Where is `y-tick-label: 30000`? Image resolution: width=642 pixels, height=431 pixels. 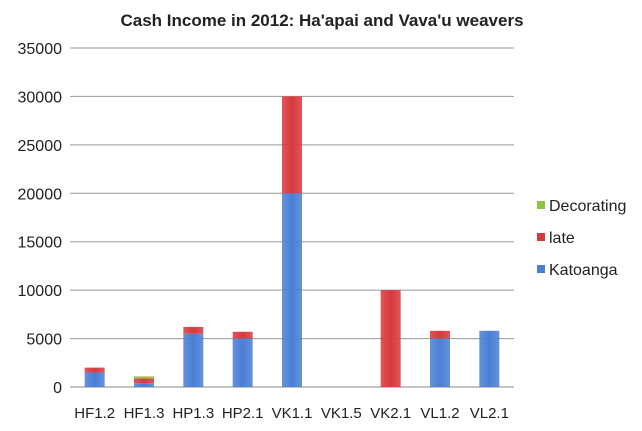
y-tick-label: 30000 is located at coordinates (40, 97).